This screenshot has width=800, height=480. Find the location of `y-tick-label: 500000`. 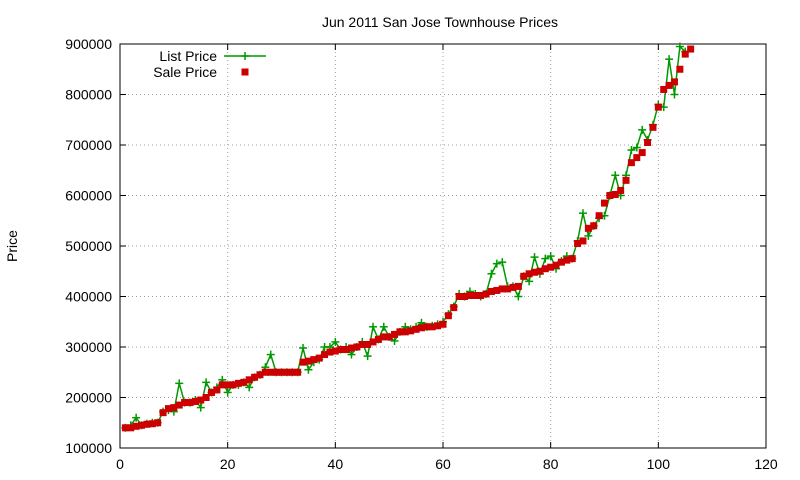

y-tick-label: 500000 is located at coordinates (88, 246).